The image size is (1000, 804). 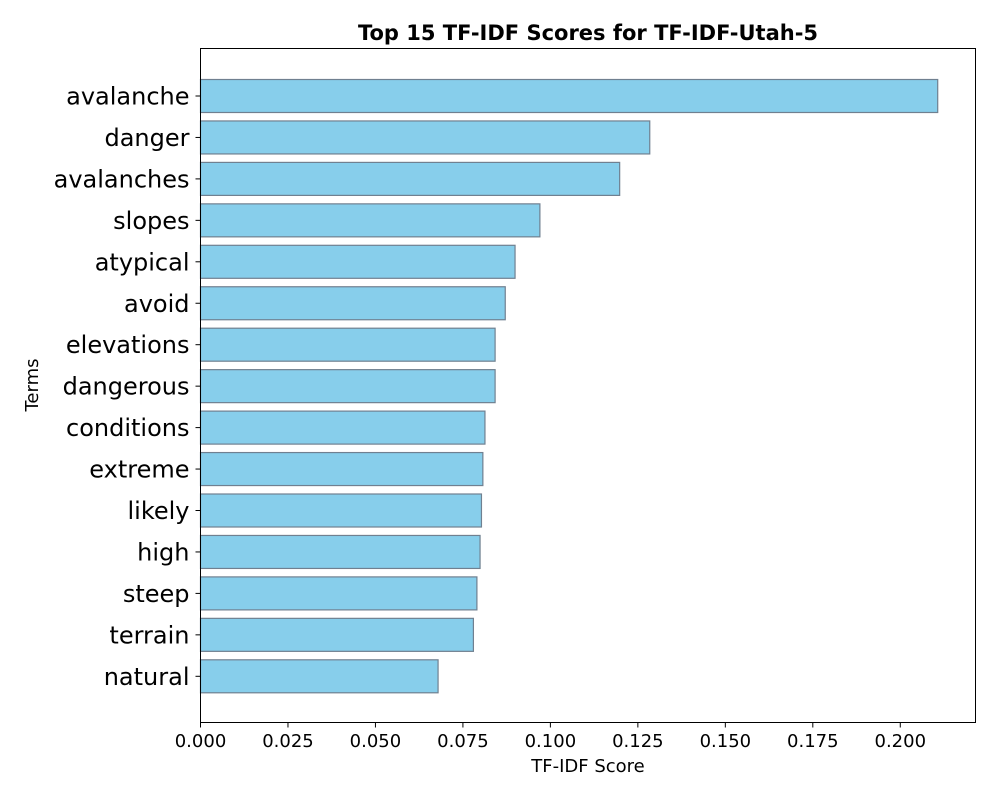 I want to click on x-tick-label: 0.150, so click(x=726, y=741).